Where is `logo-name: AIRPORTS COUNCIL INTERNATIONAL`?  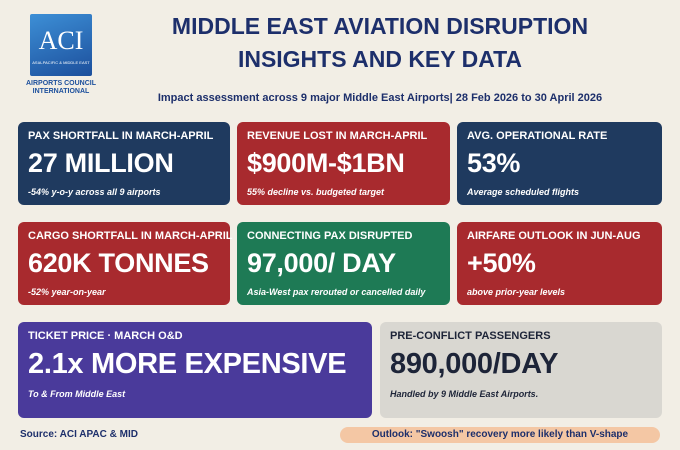
logo-name: AIRPORTS COUNCIL INTERNATIONAL is located at coordinates (61, 87).